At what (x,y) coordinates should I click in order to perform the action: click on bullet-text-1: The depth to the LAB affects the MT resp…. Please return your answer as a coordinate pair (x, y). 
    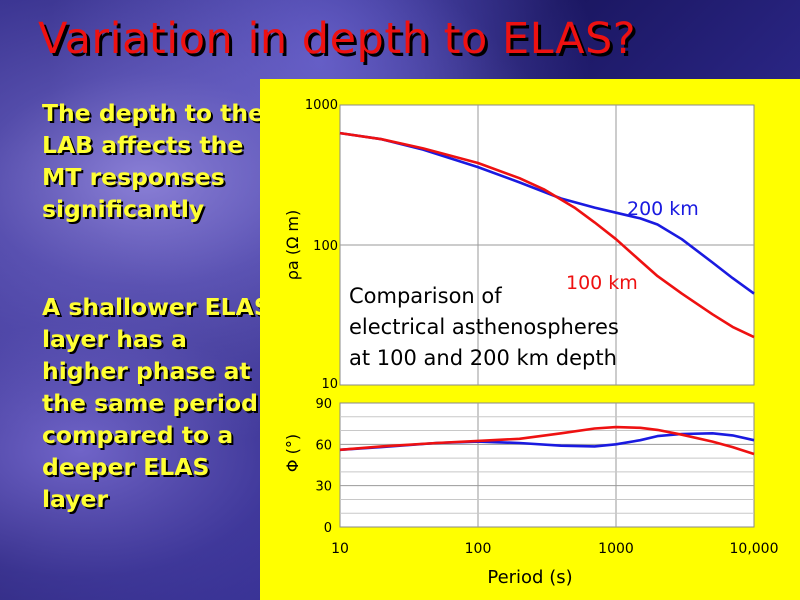
    Looking at the image, I should click on (153, 161).